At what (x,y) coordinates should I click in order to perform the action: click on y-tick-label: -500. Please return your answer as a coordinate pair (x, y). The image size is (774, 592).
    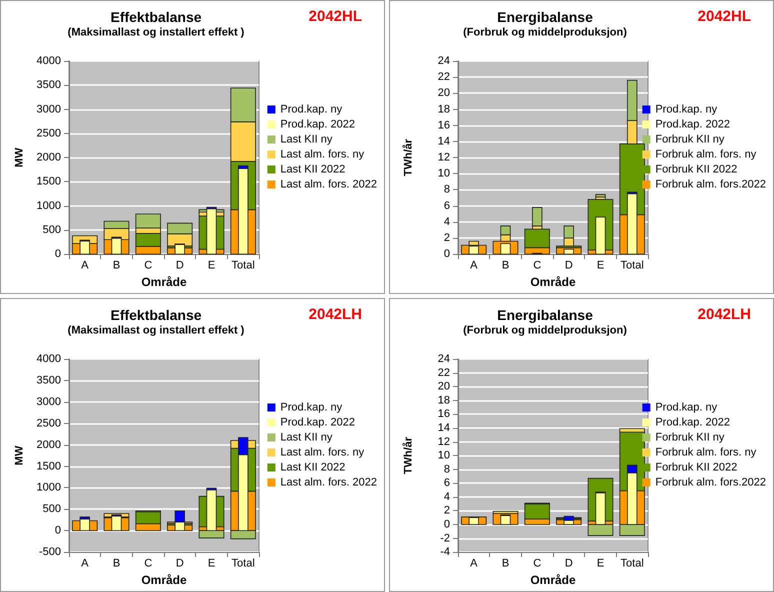
    Looking at the image, I should click on (49, 552).